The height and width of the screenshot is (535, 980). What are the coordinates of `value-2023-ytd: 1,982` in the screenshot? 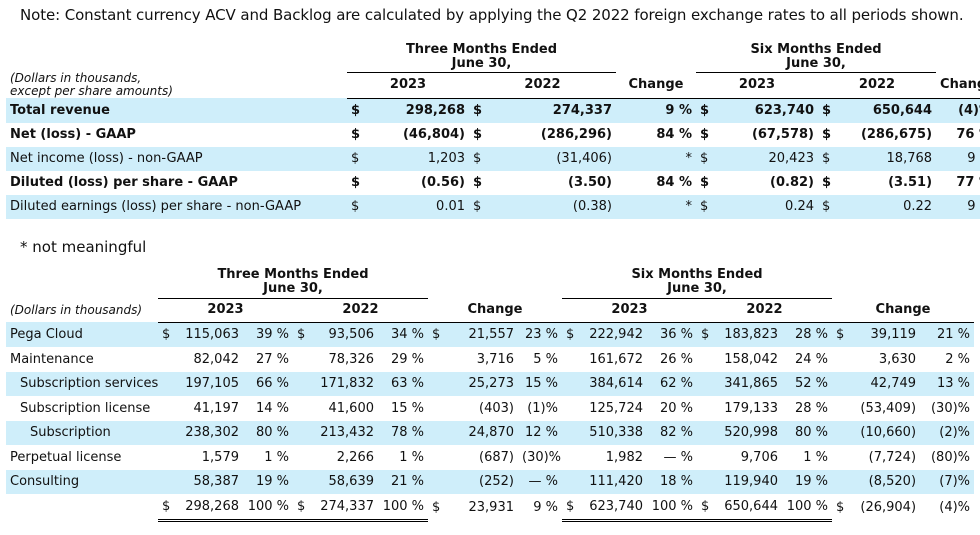 It's located at (624, 457).